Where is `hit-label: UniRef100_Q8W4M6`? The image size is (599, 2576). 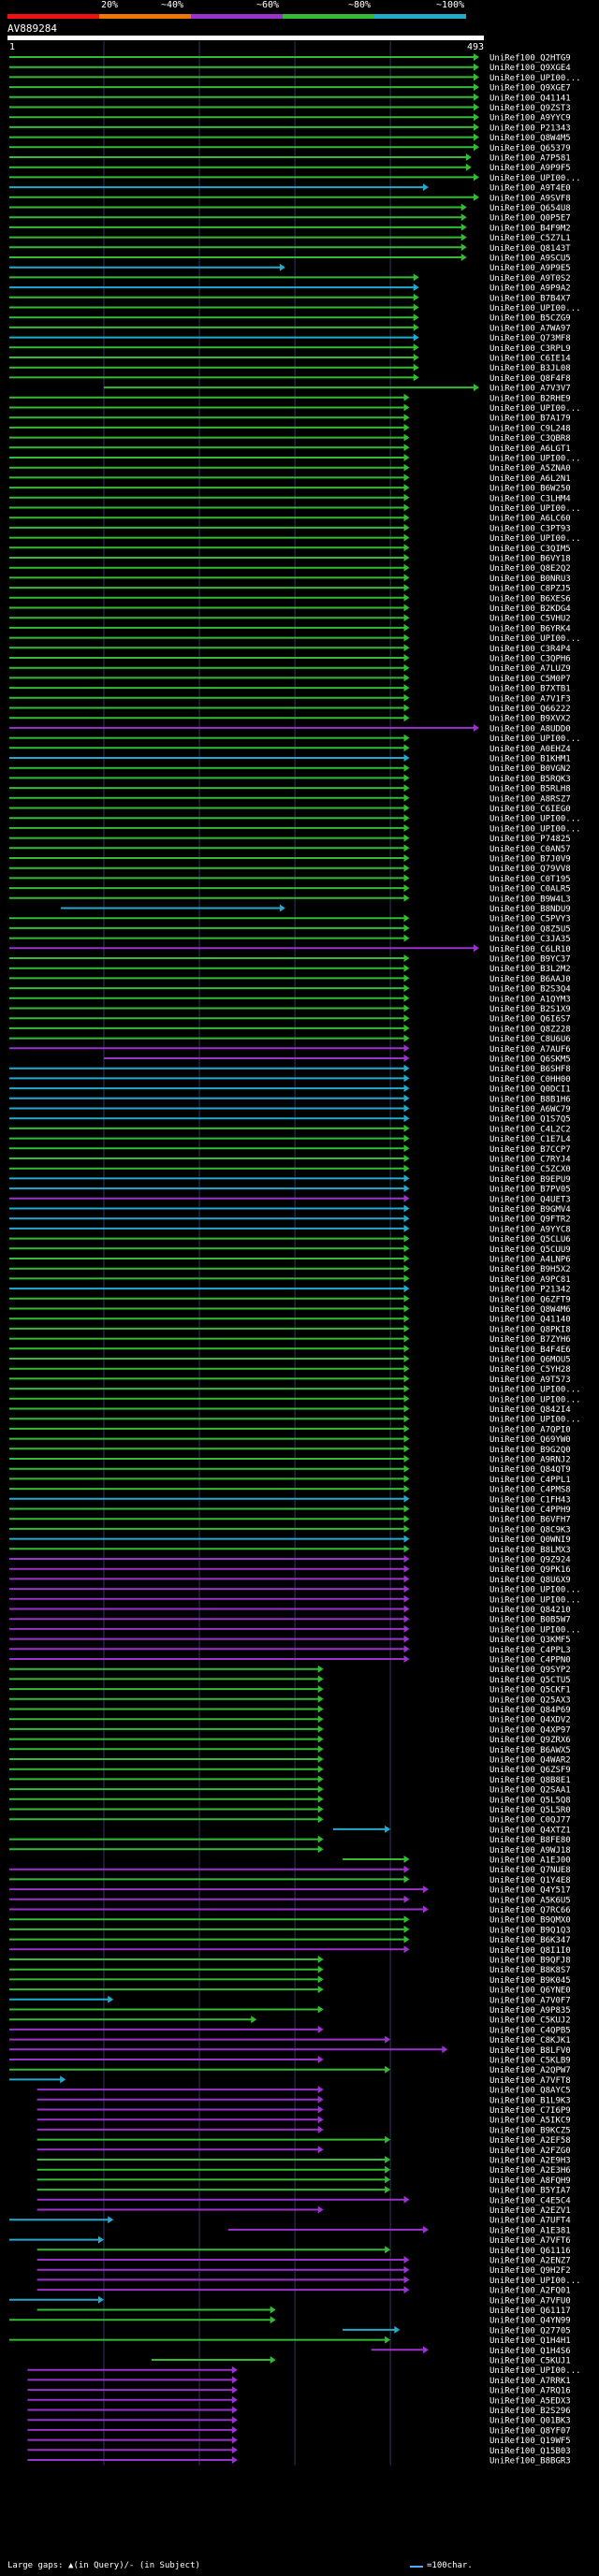 hit-label: UniRef100_Q8W4M6 is located at coordinates (530, 1310).